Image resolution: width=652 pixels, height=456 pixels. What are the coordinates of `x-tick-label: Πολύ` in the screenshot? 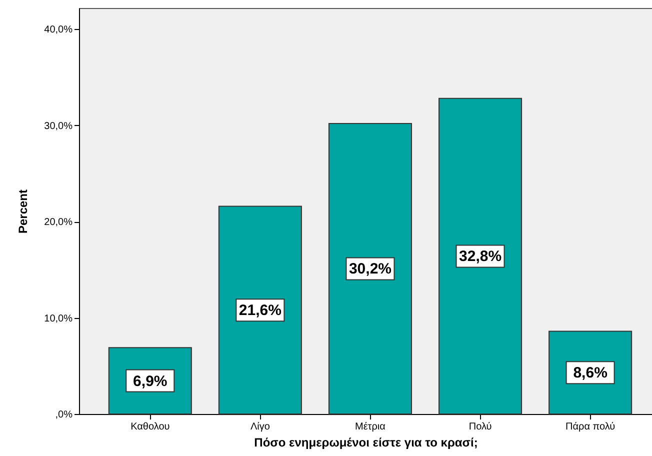 It's located at (480, 427).